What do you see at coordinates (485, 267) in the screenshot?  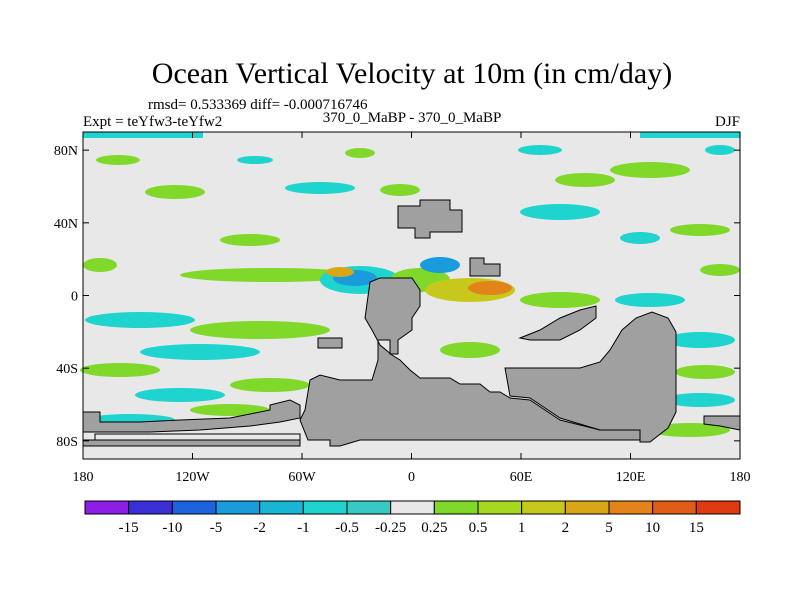 I see `land-asia-block` at bounding box center [485, 267].